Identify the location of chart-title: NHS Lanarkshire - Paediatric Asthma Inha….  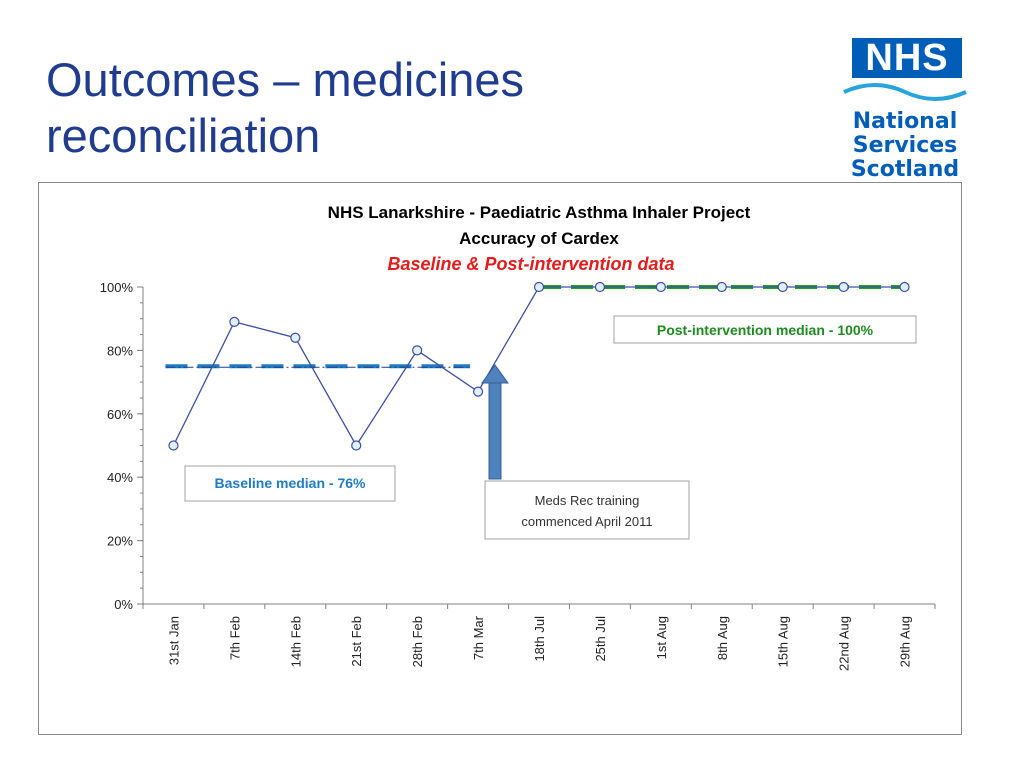
(539, 212).